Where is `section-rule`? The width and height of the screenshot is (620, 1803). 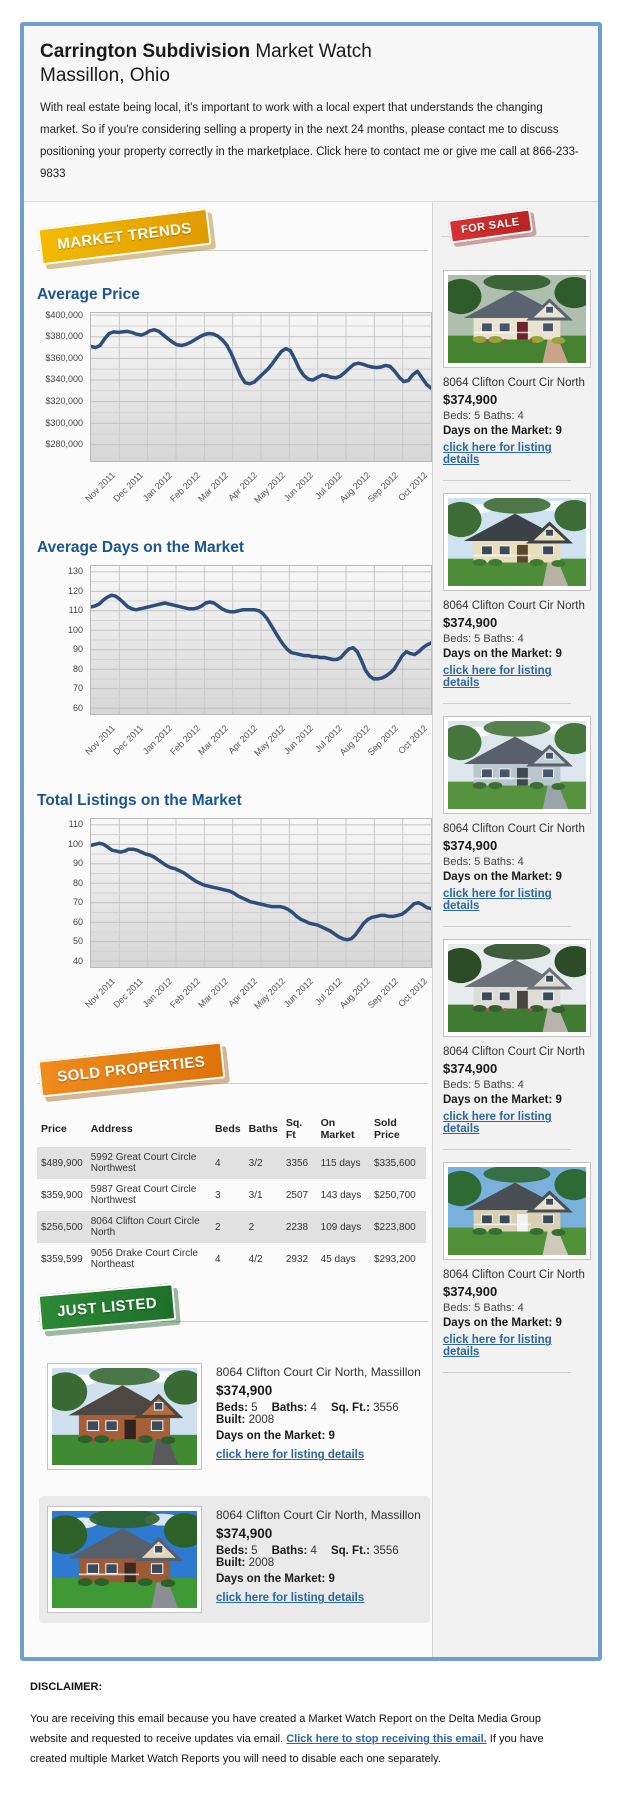
section-rule is located at coordinates (515, 237).